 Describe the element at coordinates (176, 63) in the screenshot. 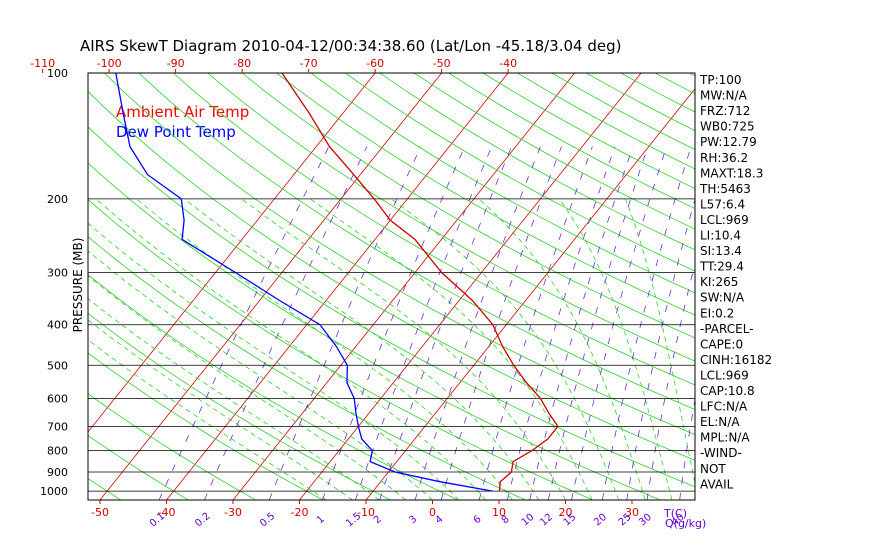

I see `top-temp-tick-label: -90` at that location.